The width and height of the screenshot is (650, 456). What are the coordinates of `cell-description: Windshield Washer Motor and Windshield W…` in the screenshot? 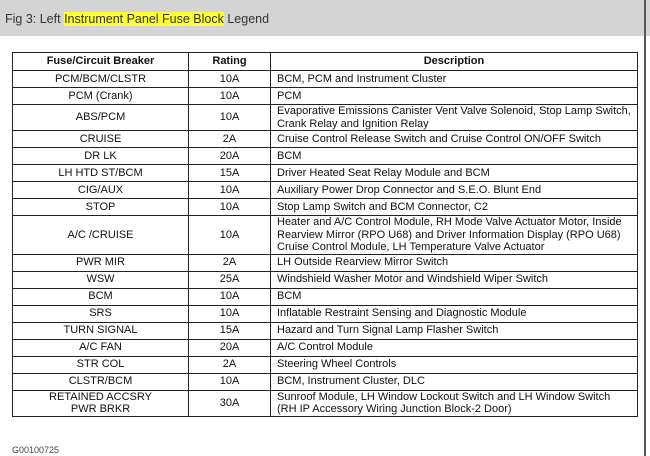 It's located at (454, 279).